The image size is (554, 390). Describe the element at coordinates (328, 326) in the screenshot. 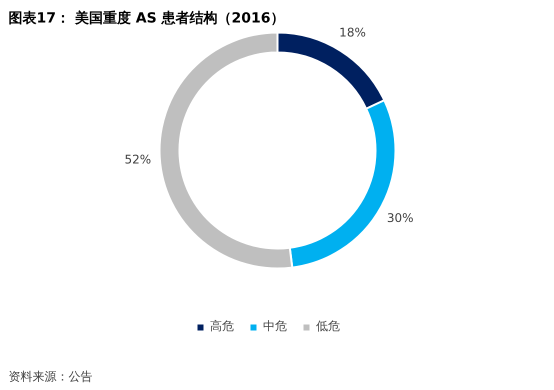

I see `legend-label: 低危` at that location.